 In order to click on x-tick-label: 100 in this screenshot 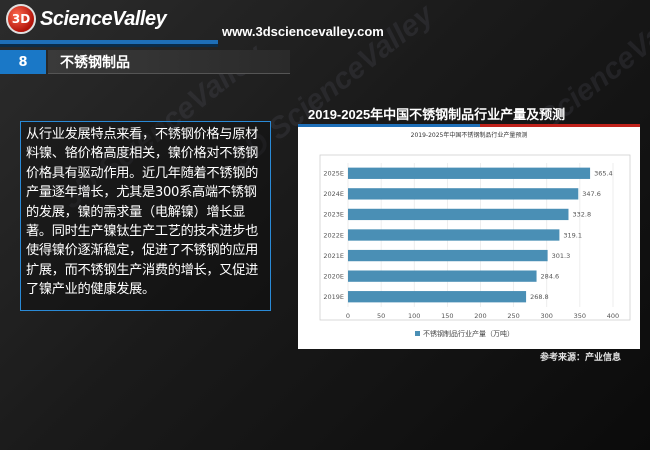, I will do `click(414, 316)`.